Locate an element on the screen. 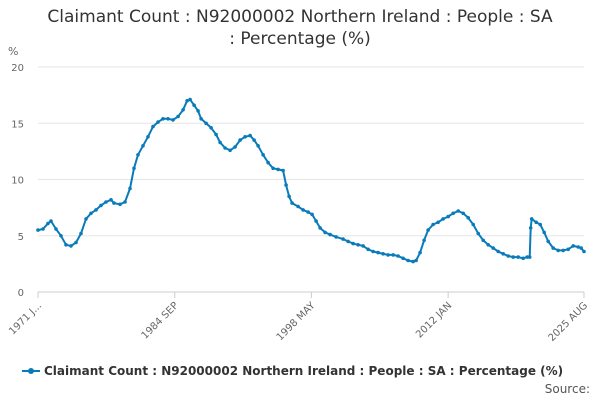 The width and height of the screenshot is (600, 400). y-tick-label: 10 is located at coordinates (17, 181).